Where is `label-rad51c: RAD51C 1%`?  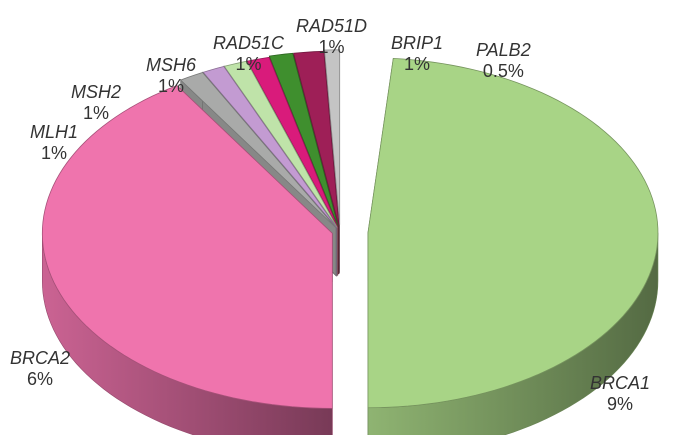 label-rad51c: RAD51C 1% is located at coordinates (249, 53).